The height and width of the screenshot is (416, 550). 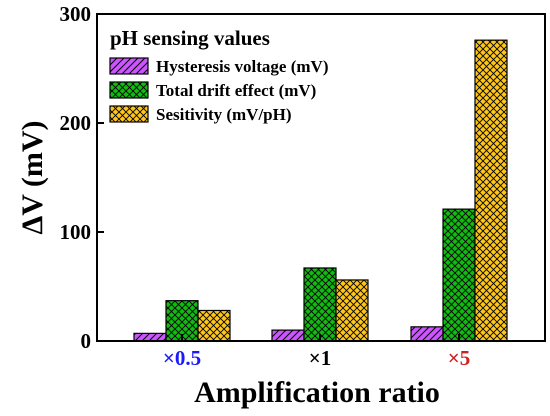 I want to click on y-tick-label: 100, so click(x=76, y=232).